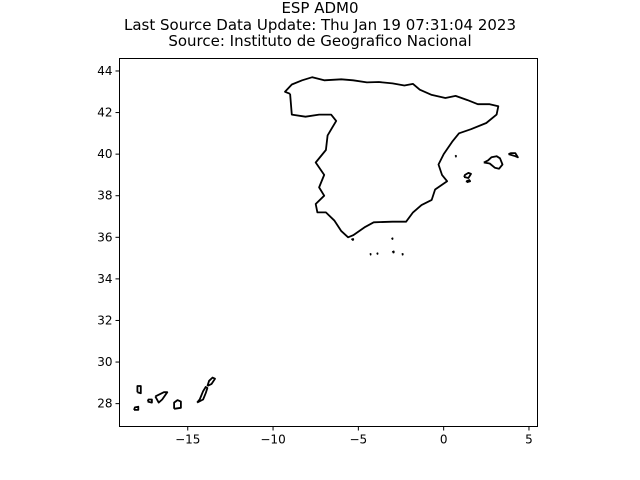 The height and width of the screenshot is (480, 640). What do you see at coordinates (493, 162) in the screenshot?
I see `boundary-mallorca` at bounding box center [493, 162].